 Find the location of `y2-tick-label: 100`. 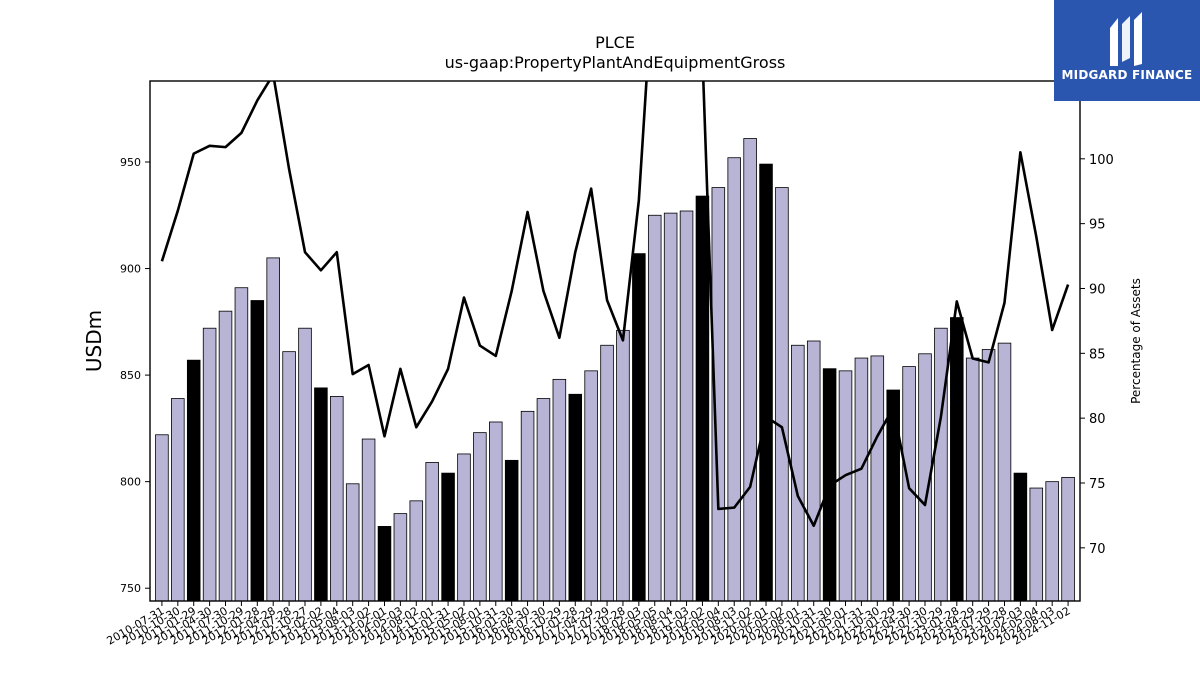

y2-tick-label: 100 is located at coordinates (1101, 160).